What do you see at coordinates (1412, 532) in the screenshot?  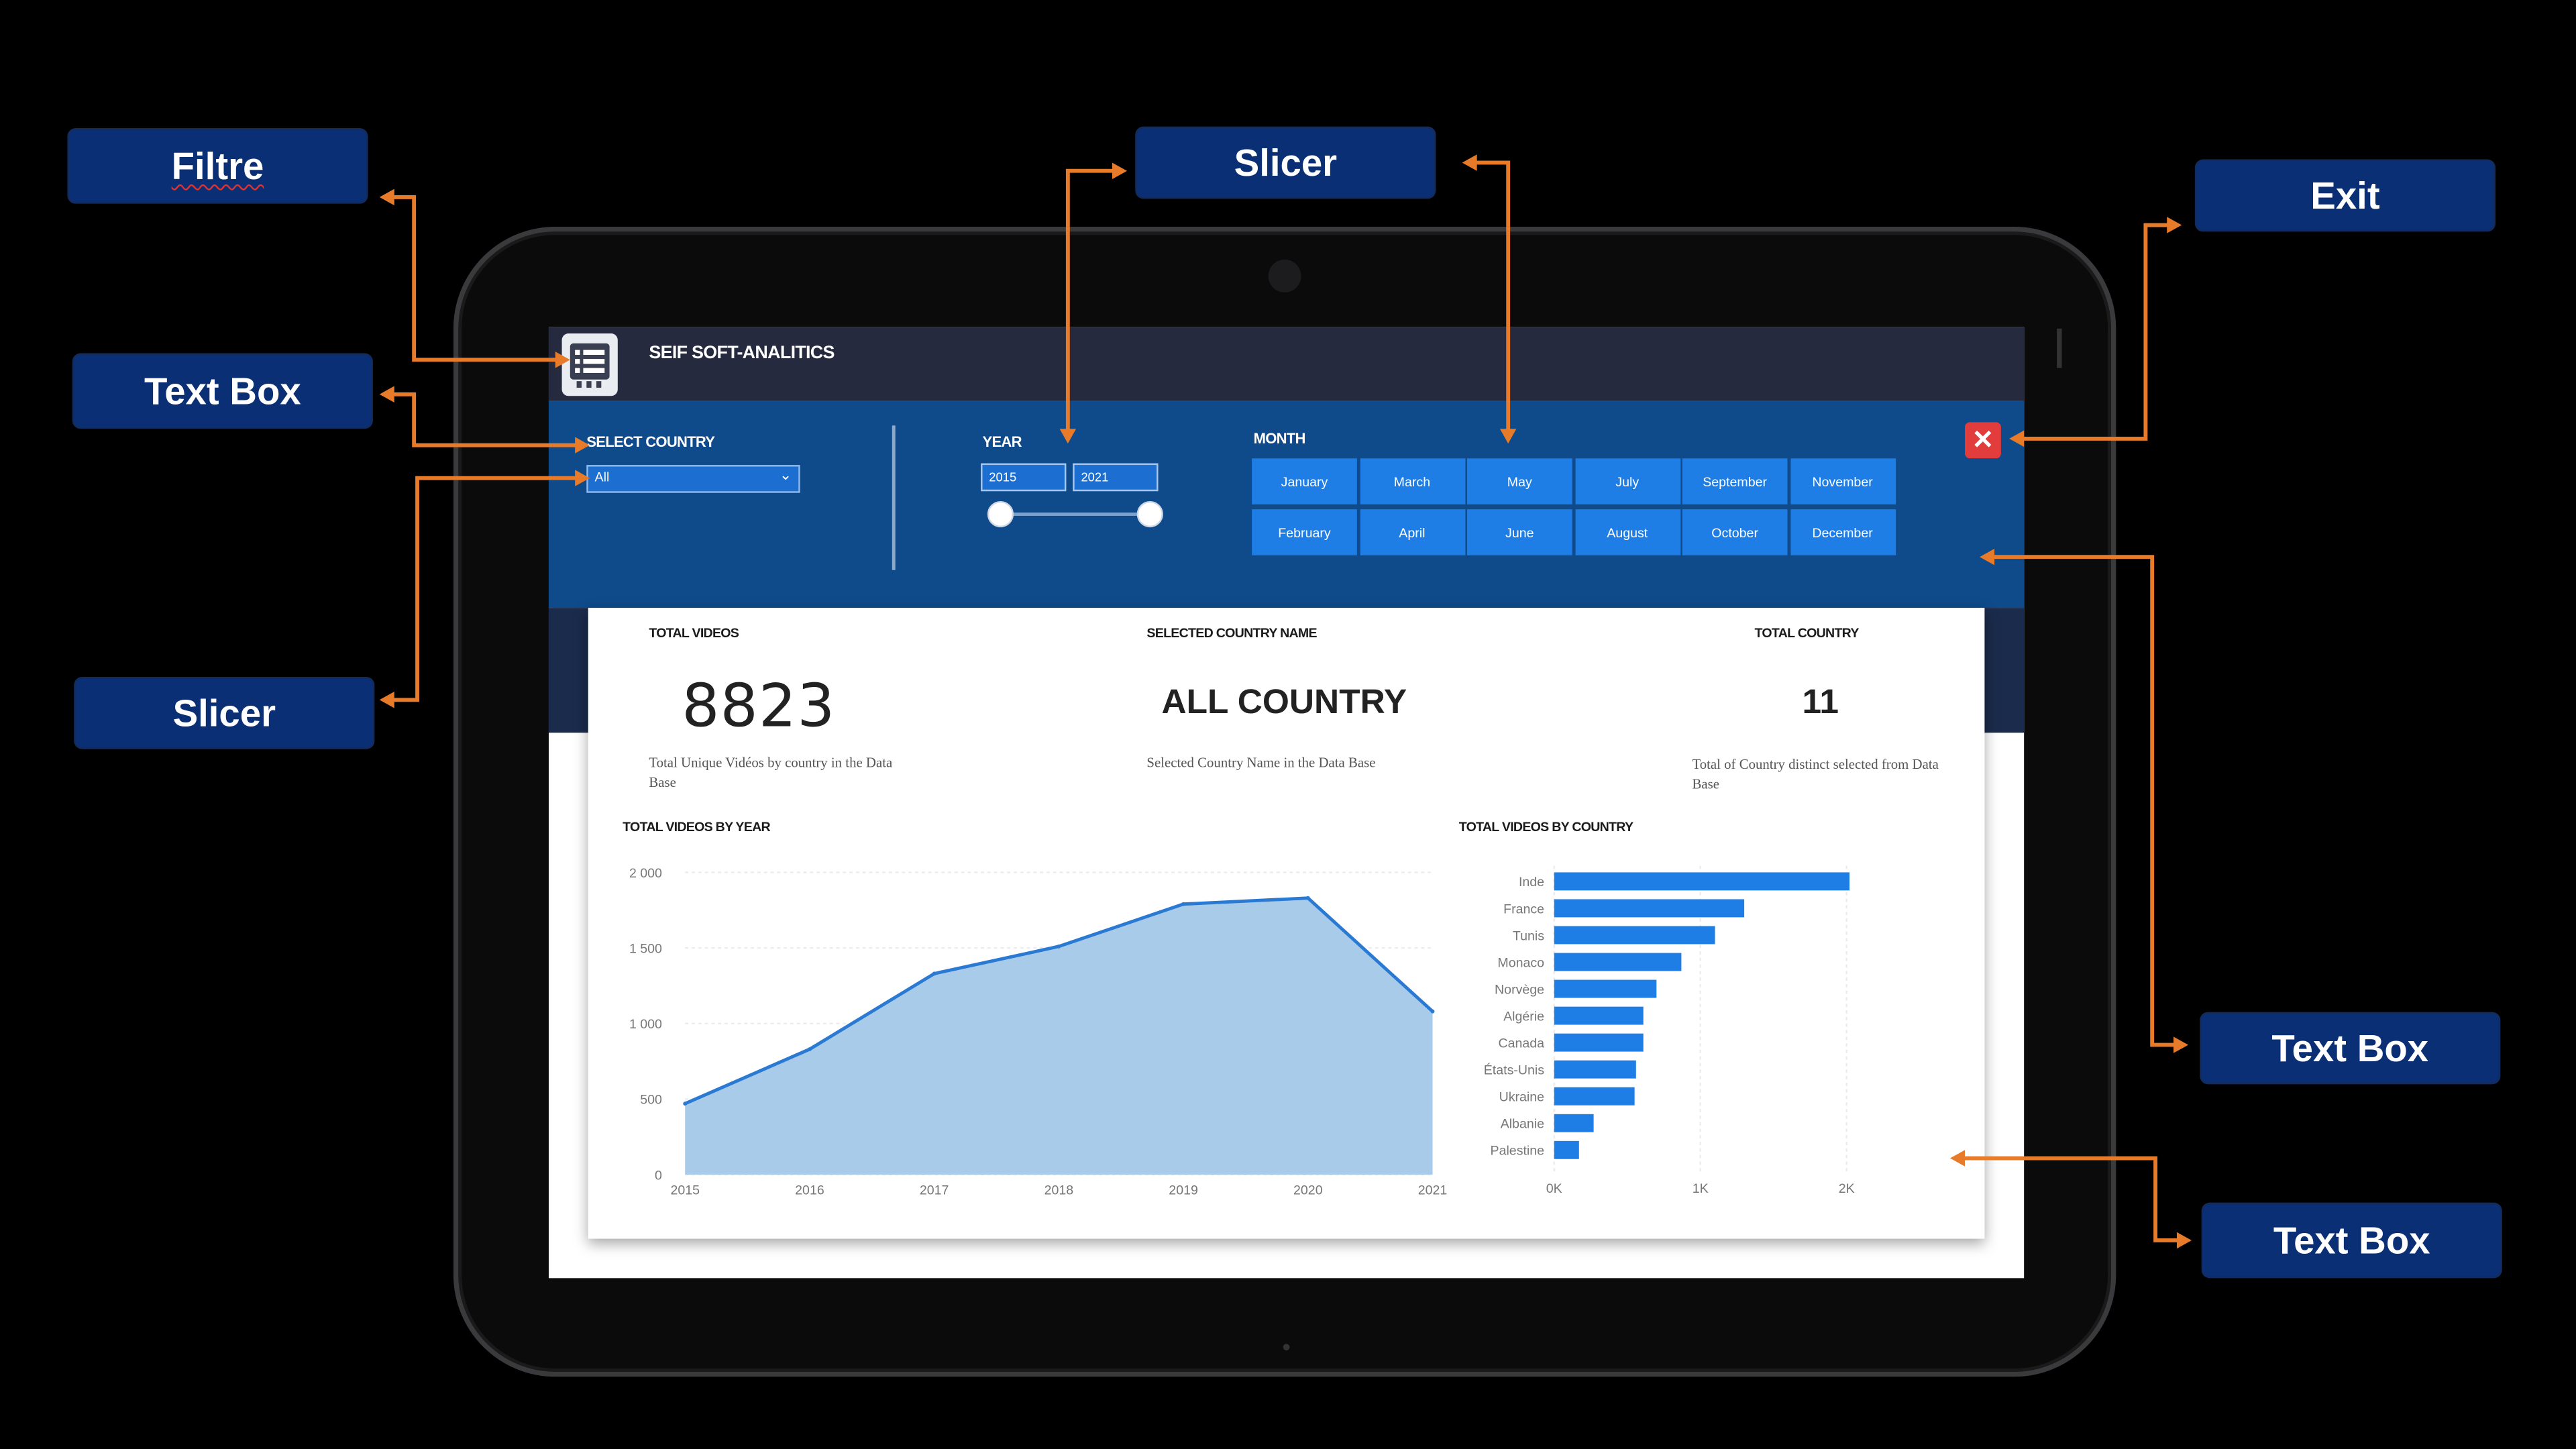 I see `month-button-april: April` at bounding box center [1412, 532].